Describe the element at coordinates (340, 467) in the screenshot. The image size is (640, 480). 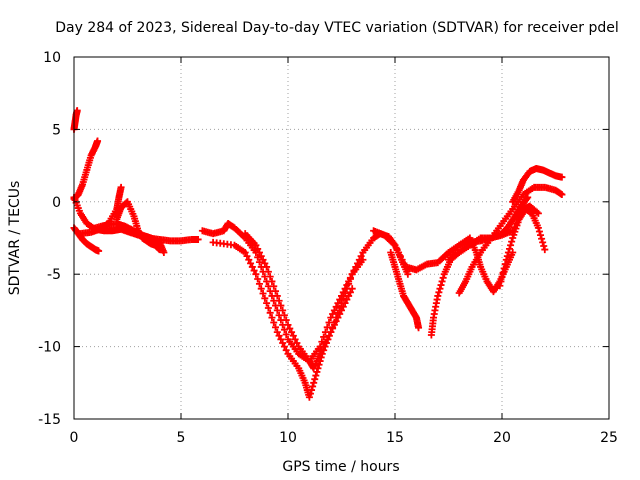
I see `x-axis-label: GPS time / hours` at that location.